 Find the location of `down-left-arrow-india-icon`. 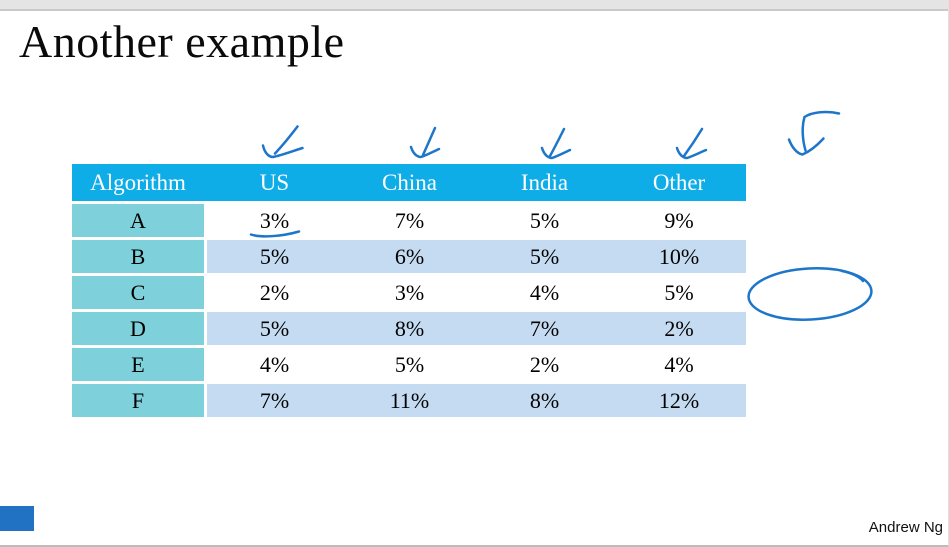

down-left-arrow-india-icon is located at coordinates (556, 143).